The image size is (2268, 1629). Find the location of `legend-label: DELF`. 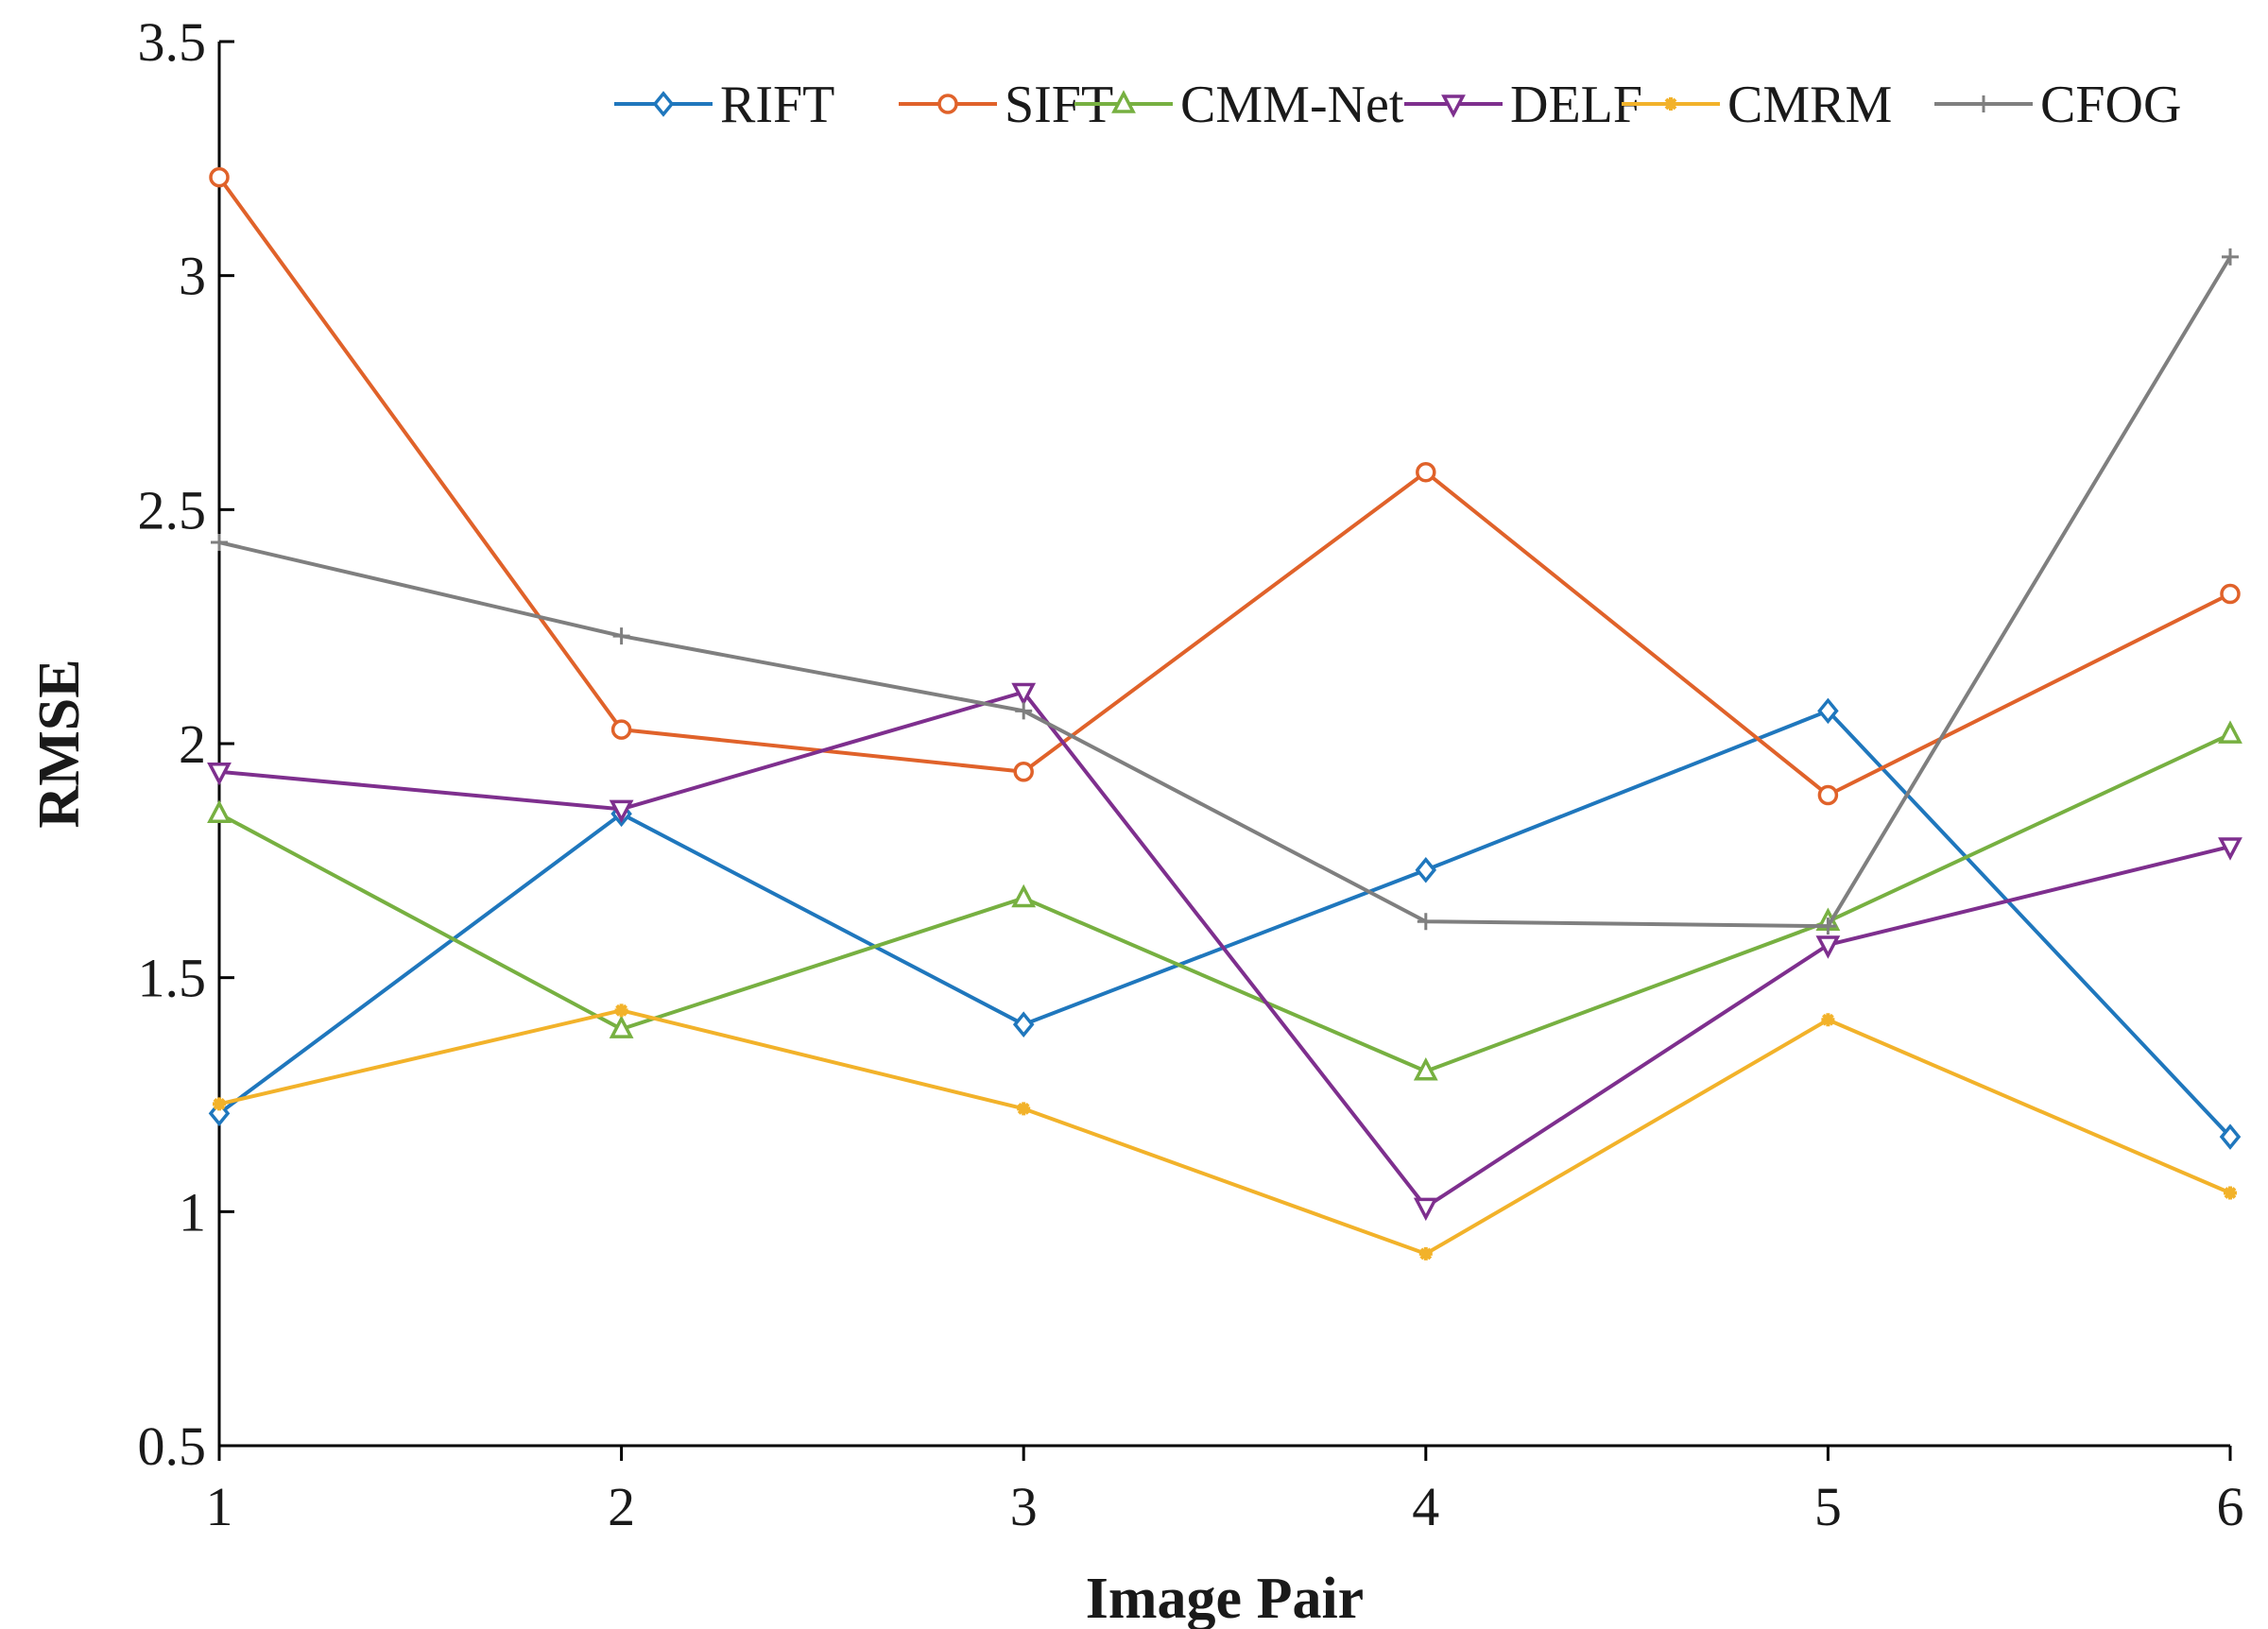

legend-label: DELF is located at coordinates (1576, 105).